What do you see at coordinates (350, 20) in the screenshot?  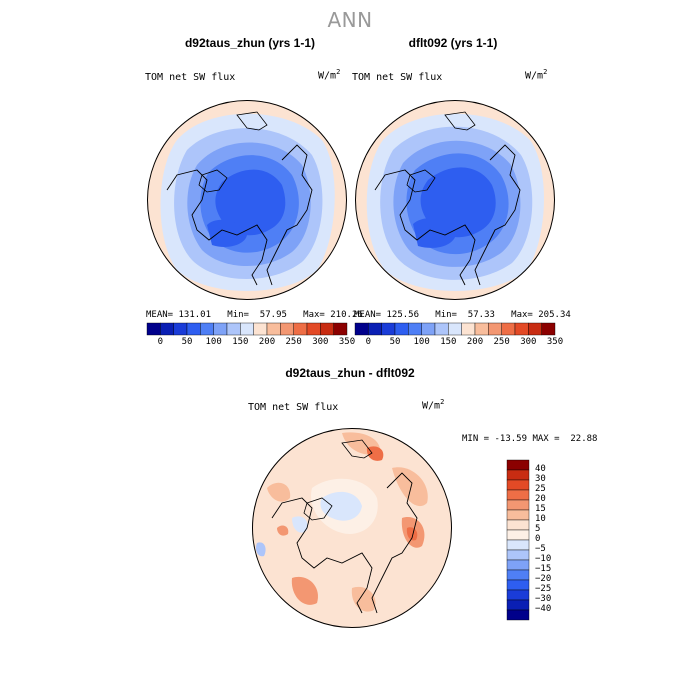 I see `figure-title: ANN` at bounding box center [350, 20].